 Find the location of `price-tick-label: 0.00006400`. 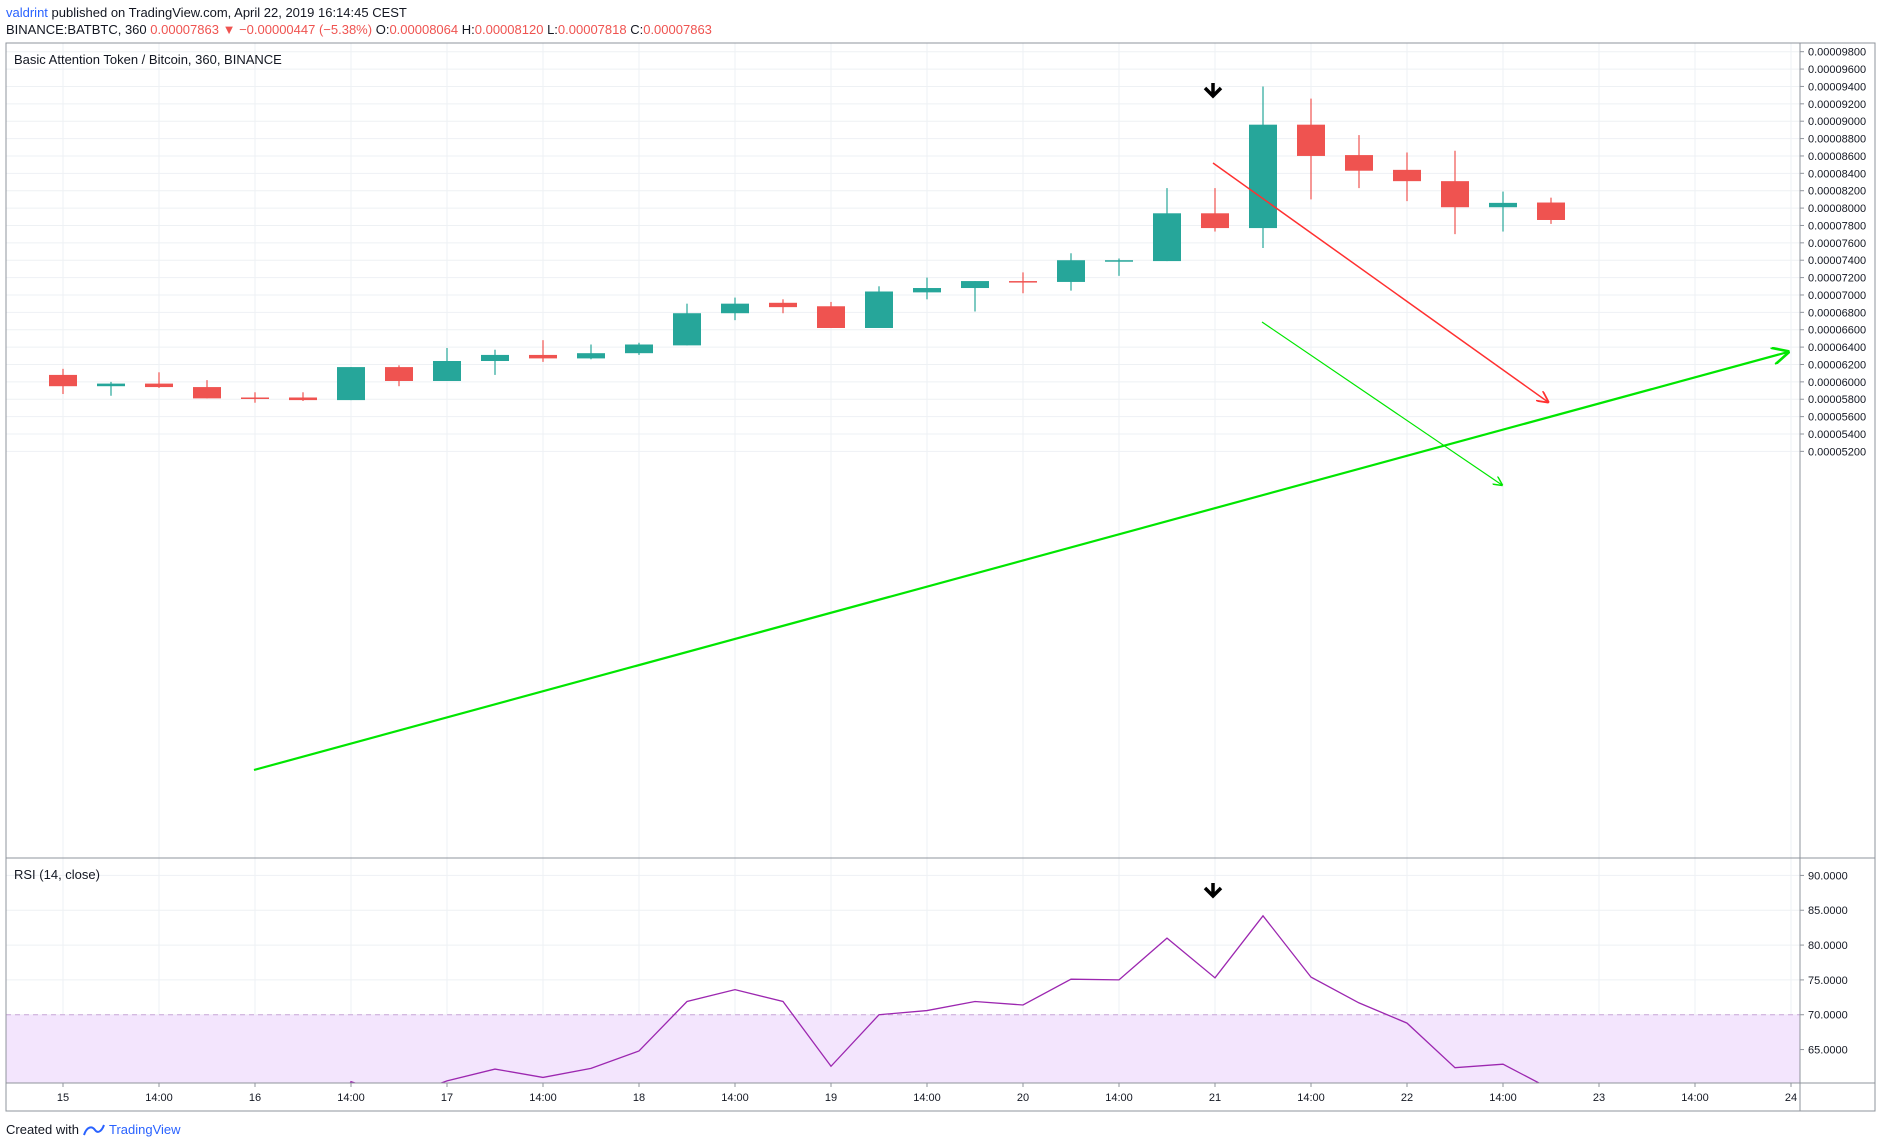

price-tick-label: 0.00006400 is located at coordinates (1837, 348).